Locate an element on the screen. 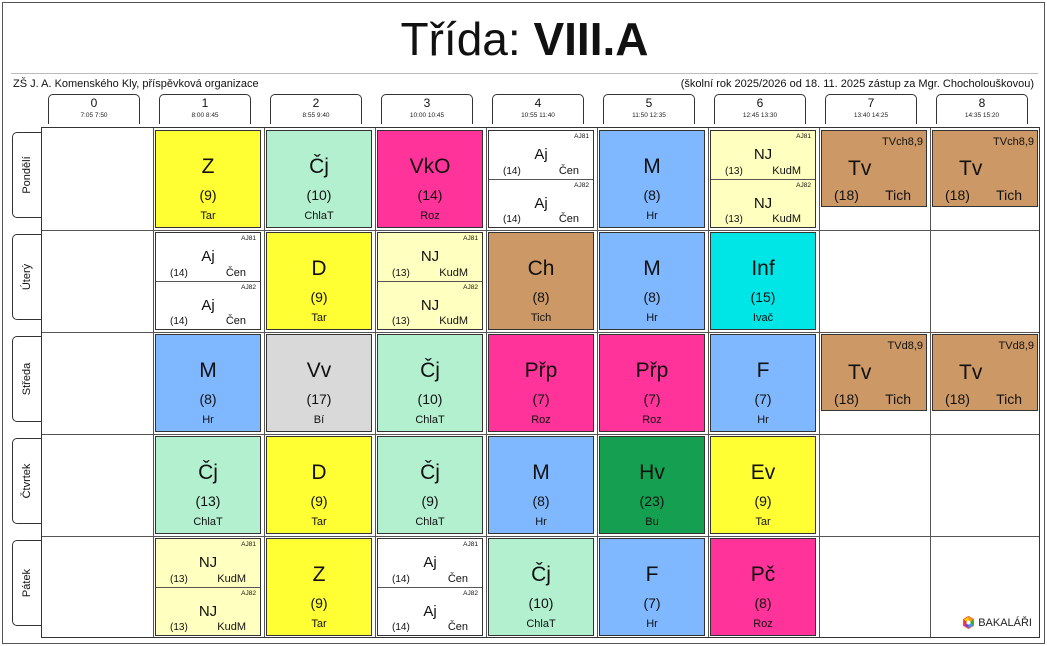 The width and height of the screenshot is (1047, 646). hour-header-7: 7 13:40 14:25 is located at coordinates (871, 109).